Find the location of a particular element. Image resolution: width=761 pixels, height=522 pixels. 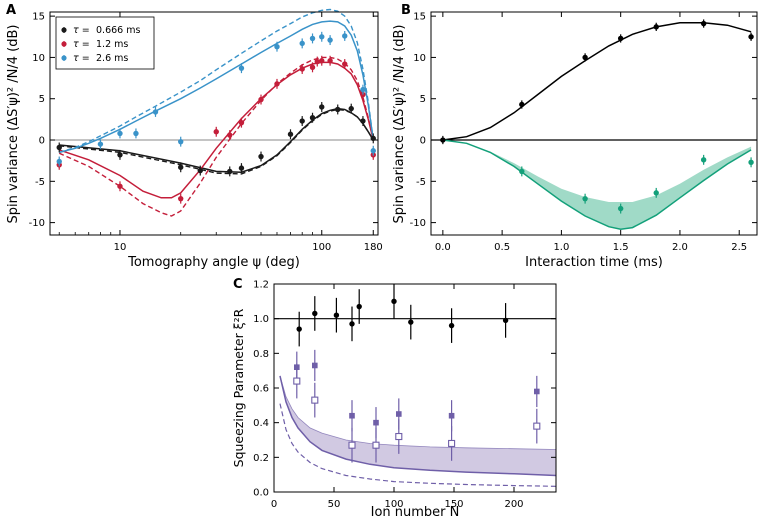

panel-c-theory-solid is located at coordinates (418, 426).